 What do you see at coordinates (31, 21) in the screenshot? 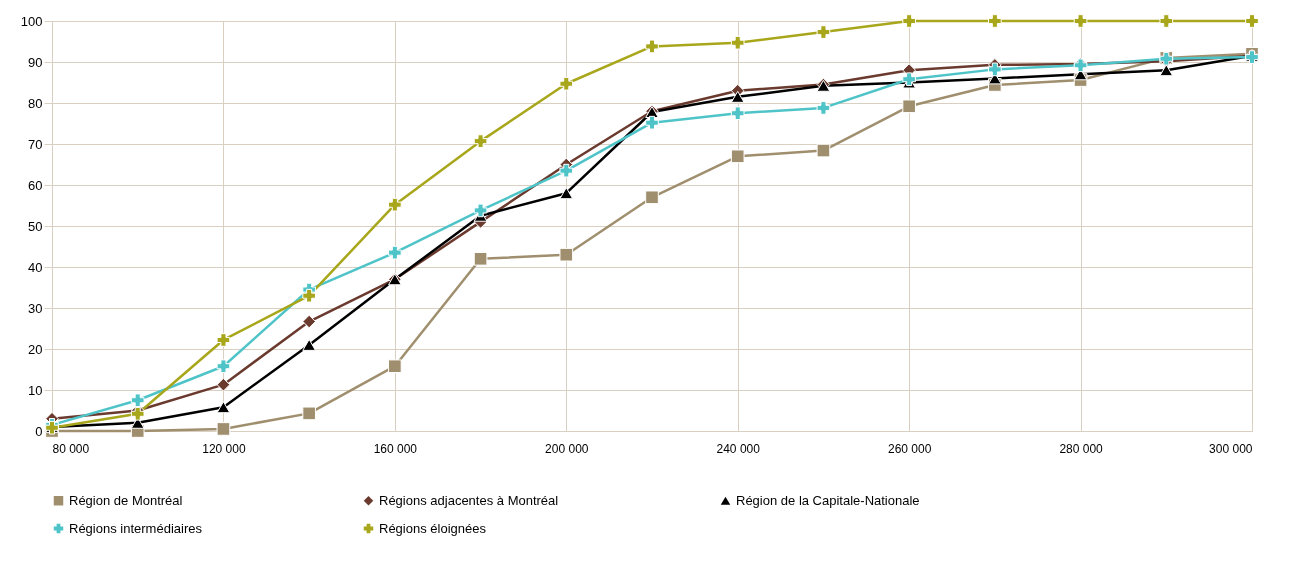
I see `y-tick-label: 100` at bounding box center [31, 21].